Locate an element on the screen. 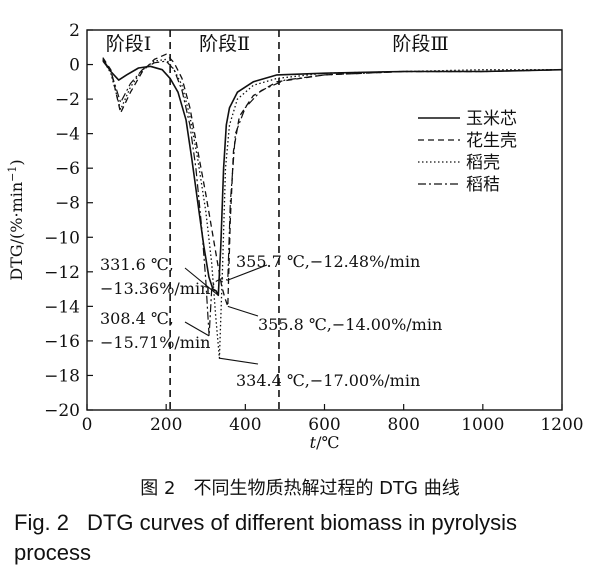 Image resolution: width=600 pixels, height=576 pixels. x-tick-label: 400 is located at coordinates (245, 425).